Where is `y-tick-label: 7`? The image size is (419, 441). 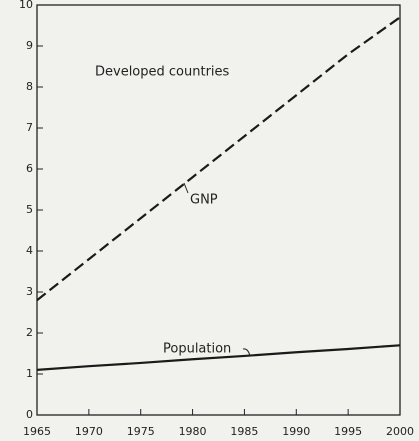
y-tick-label: 7 is located at coordinates (29, 127).